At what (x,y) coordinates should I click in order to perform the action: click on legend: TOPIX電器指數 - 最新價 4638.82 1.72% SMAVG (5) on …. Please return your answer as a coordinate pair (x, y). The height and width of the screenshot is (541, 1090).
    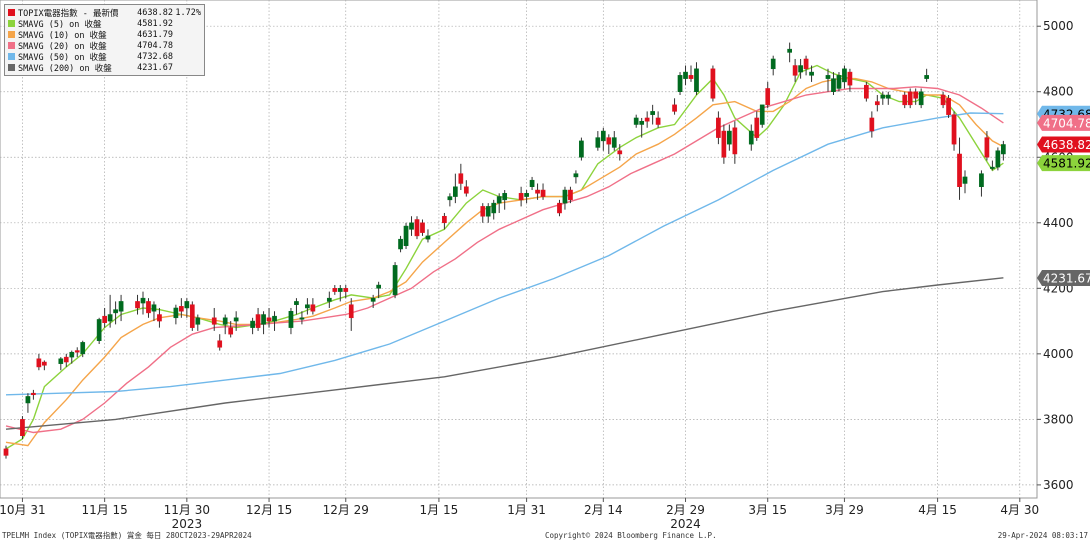
    Looking at the image, I should click on (104, 40).